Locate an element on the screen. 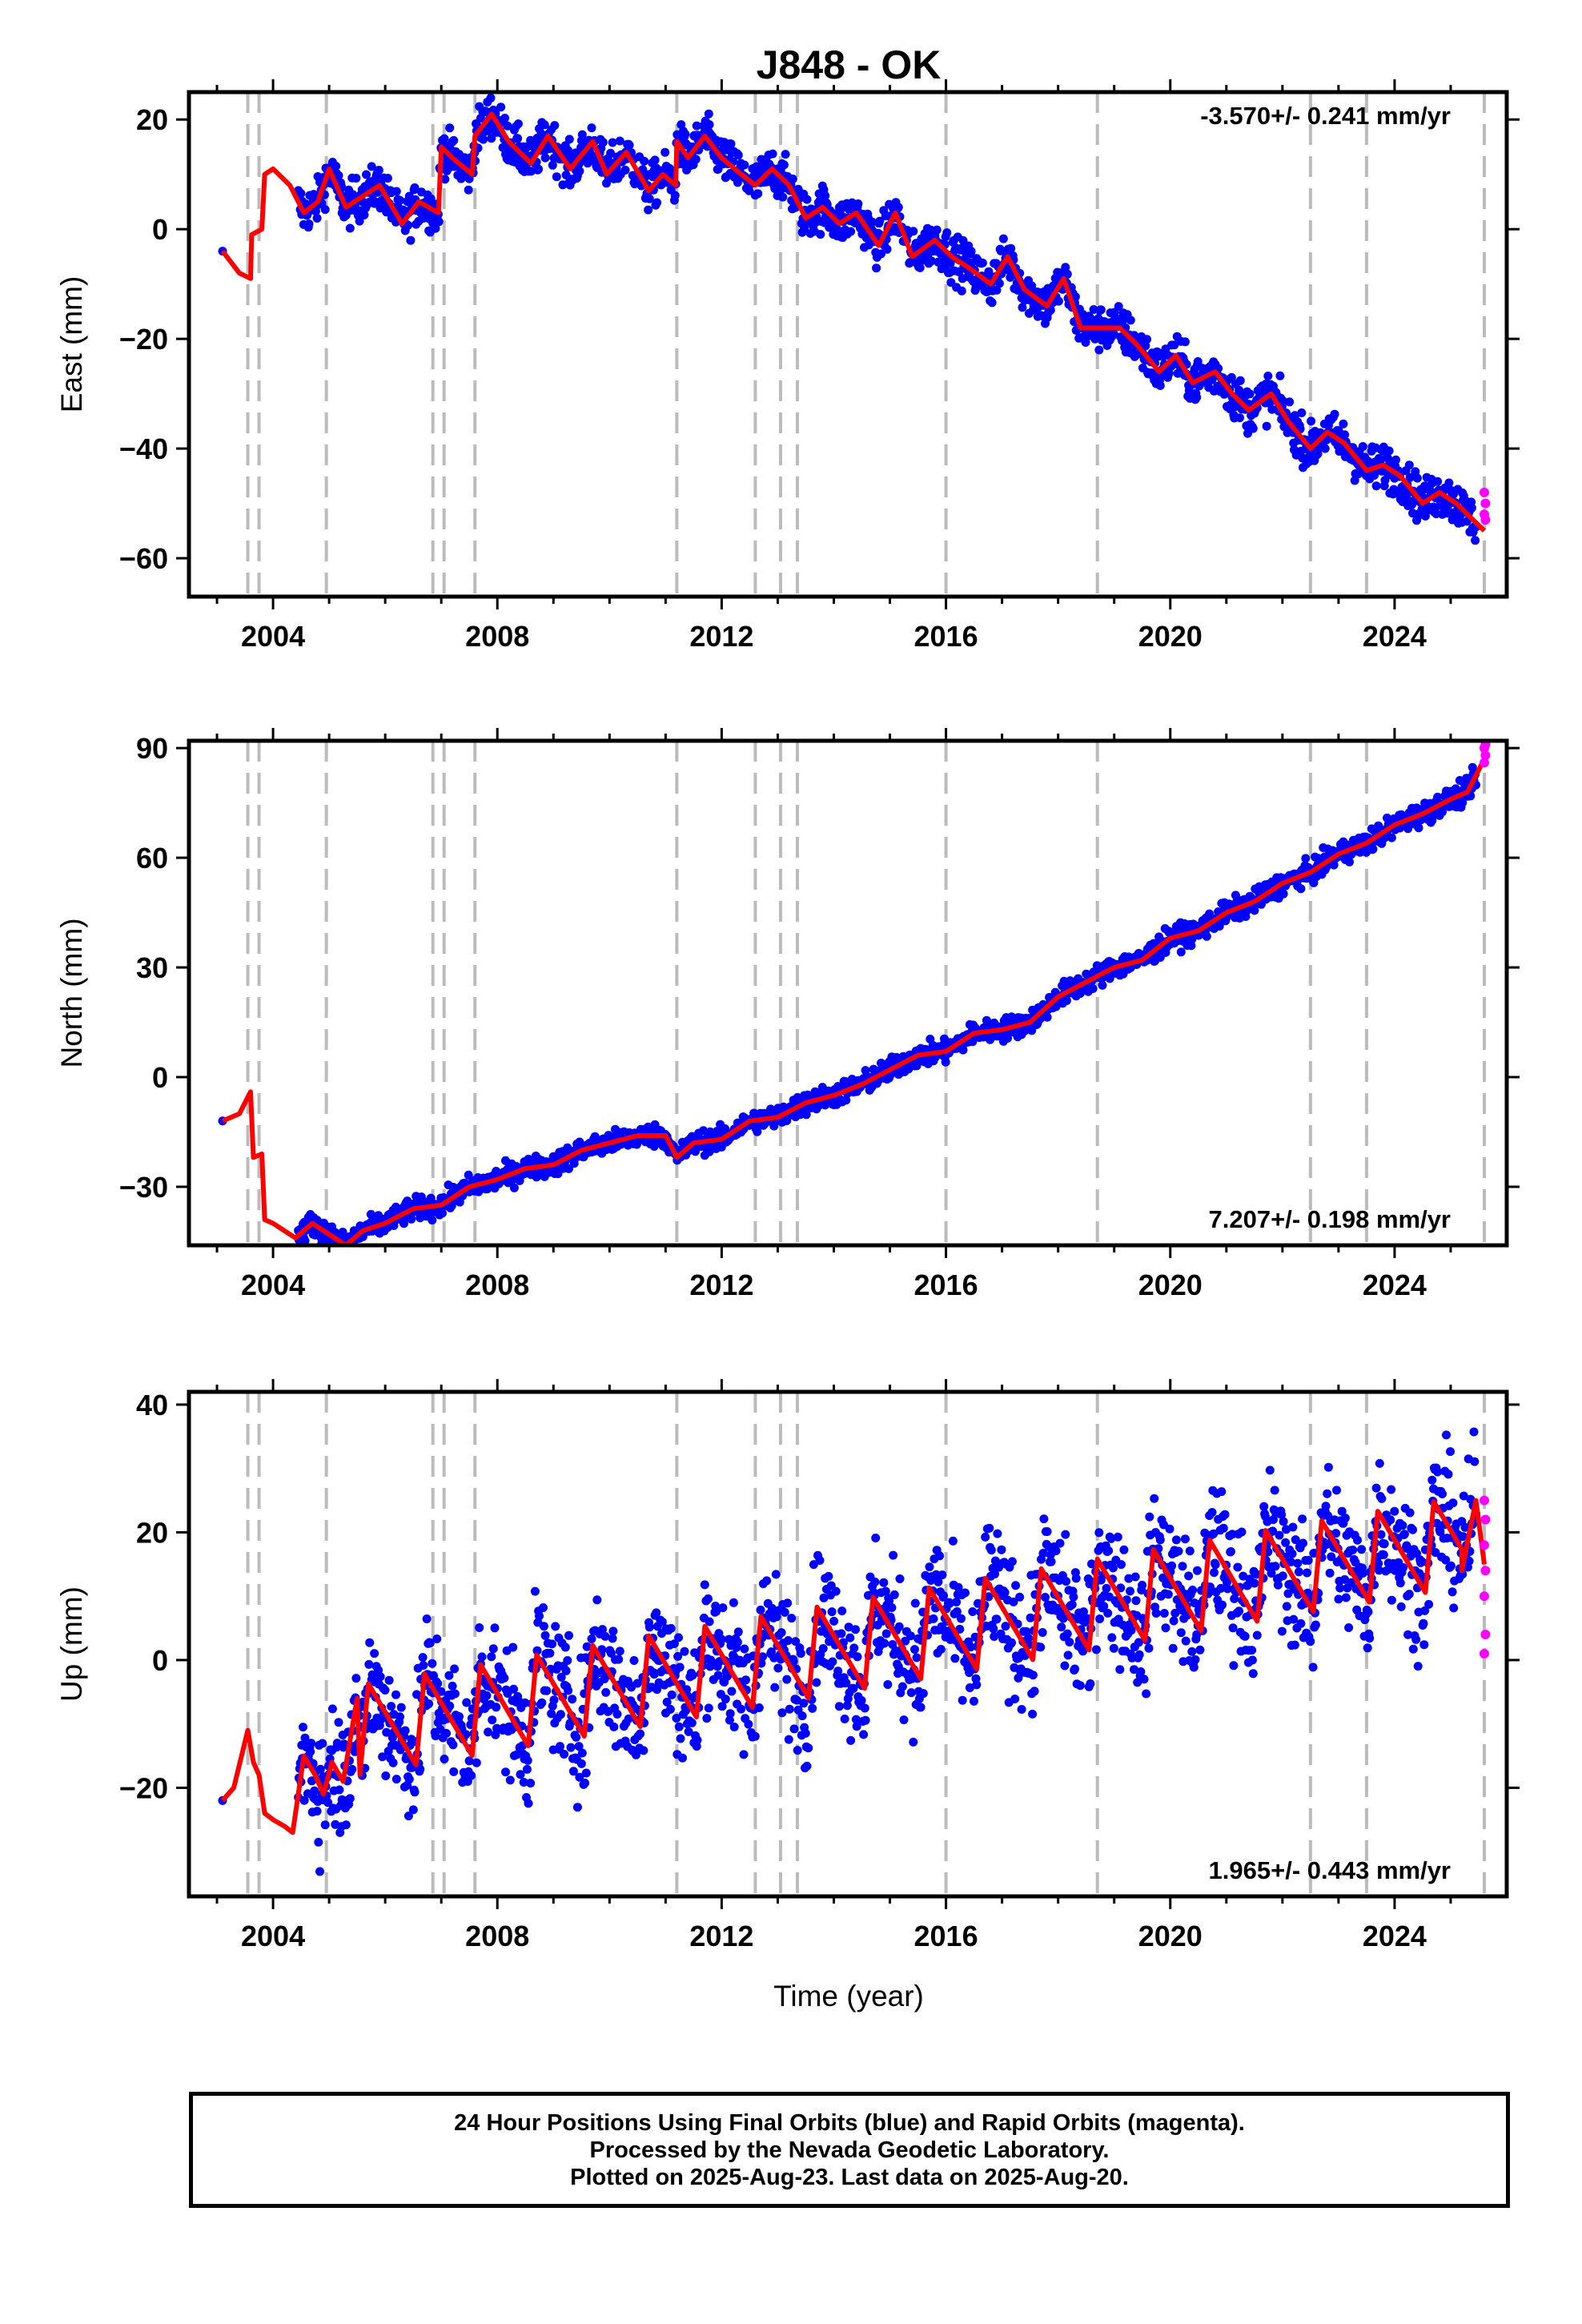 The image size is (1582, 2324). y-tick-label: −40 is located at coordinates (144, 449).